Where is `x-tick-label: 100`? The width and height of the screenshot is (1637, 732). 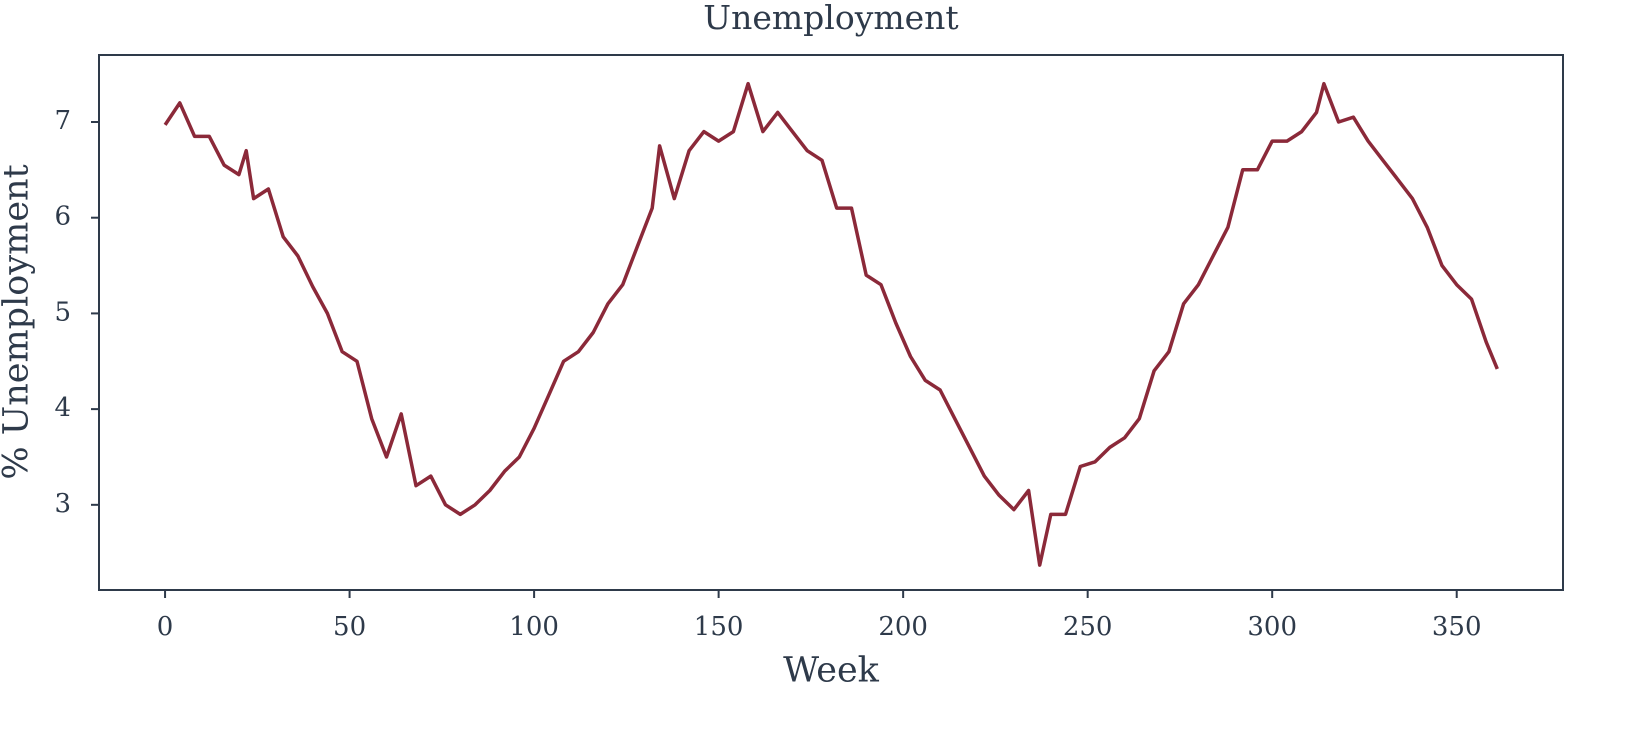
x-tick-label: 100 is located at coordinates (534, 627).